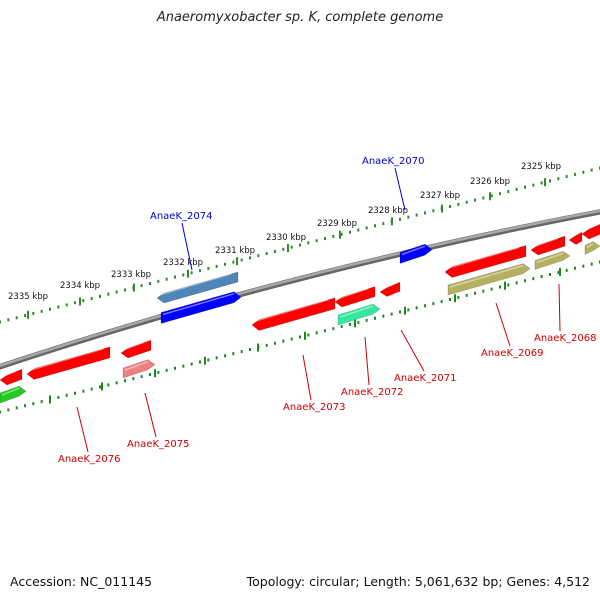 This screenshot has height=600, width=600. I want to click on gene-label: AnaeK_2069, so click(512, 353).